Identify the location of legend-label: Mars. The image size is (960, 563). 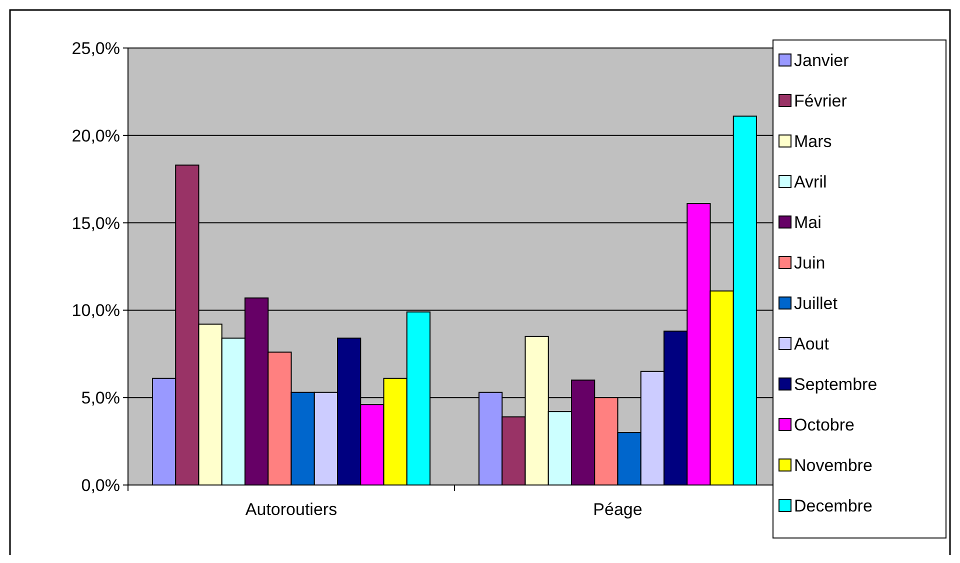
(813, 141).